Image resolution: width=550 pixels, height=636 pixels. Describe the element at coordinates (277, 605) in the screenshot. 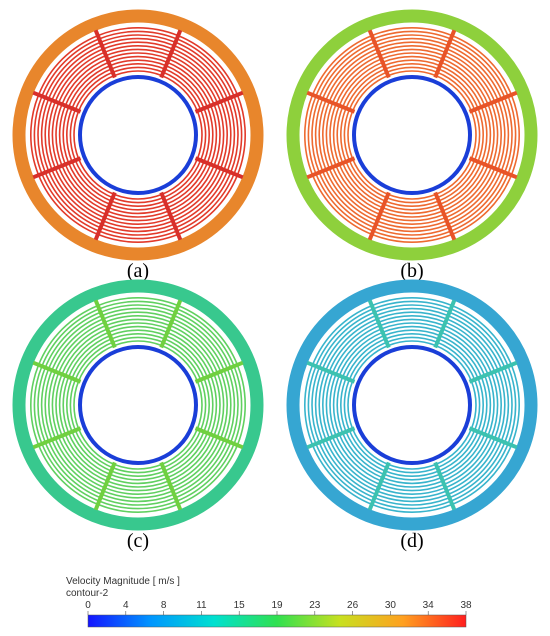

I see `colorbar-tick-label: 19` at that location.